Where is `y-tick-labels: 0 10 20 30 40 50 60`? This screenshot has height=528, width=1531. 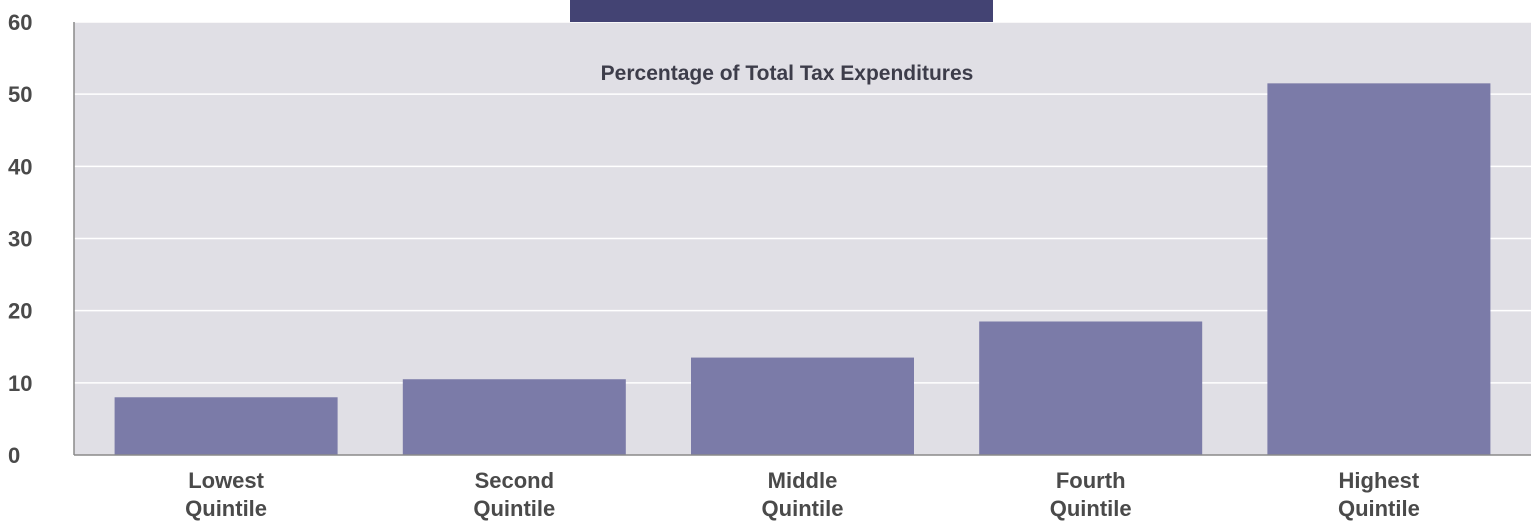 y-tick-labels: 0 10 20 30 40 50 60 is located at coordinates (20, 239).